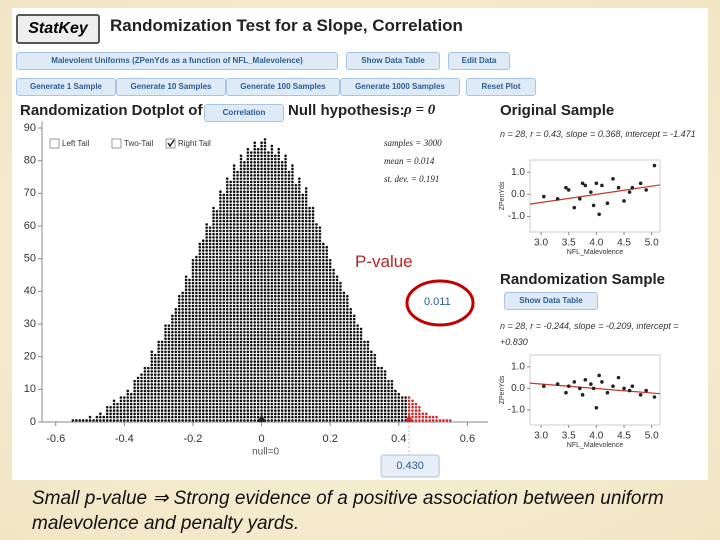  I want to click on pvalue: 0.011, so click(437, 302).